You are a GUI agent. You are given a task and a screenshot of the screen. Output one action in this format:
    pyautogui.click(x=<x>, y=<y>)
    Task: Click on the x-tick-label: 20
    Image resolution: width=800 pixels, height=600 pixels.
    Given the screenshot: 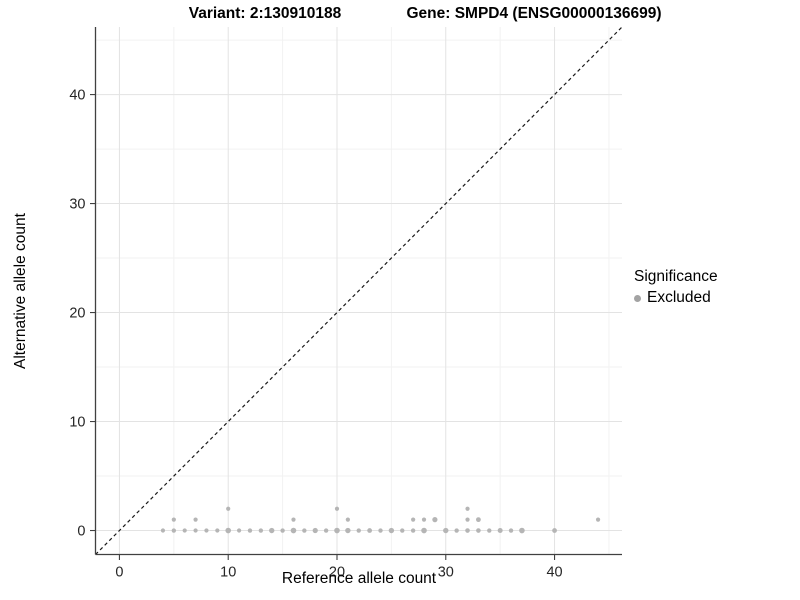 What is the action you would take?
    pyautogui.click(x=337, y=573)
    